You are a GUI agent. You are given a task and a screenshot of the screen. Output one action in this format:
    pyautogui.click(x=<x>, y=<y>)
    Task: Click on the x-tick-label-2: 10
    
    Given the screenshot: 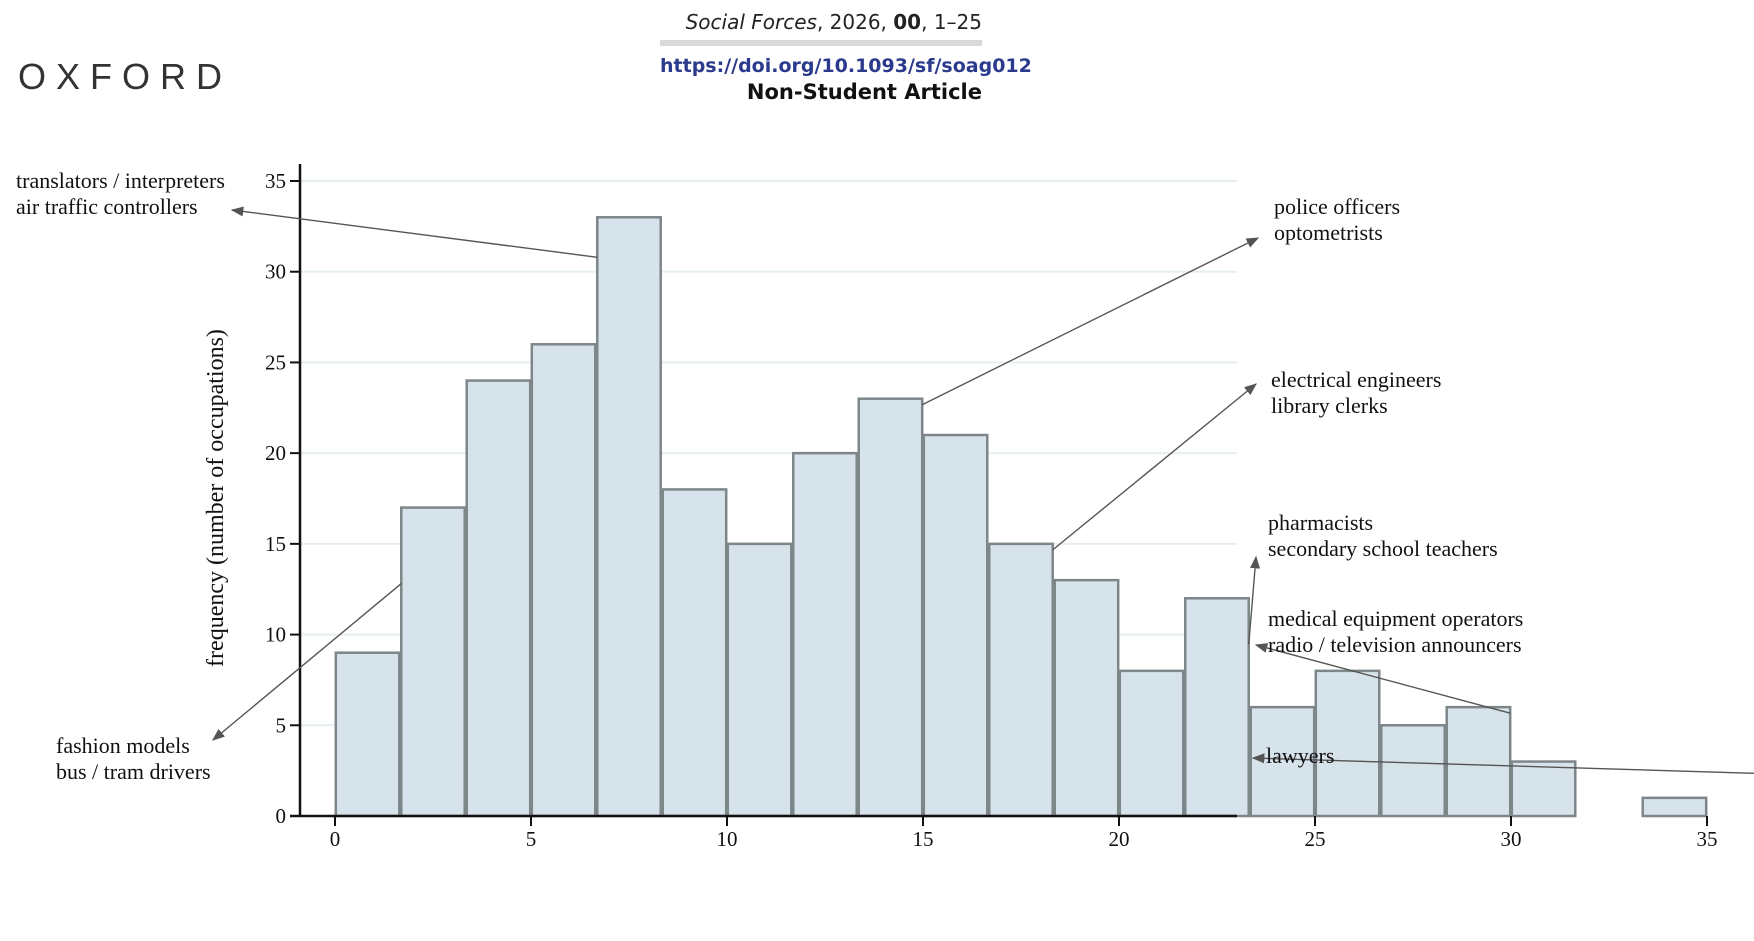 What is the action you would take?
    pyautogui.click(x=727, y=839)
    